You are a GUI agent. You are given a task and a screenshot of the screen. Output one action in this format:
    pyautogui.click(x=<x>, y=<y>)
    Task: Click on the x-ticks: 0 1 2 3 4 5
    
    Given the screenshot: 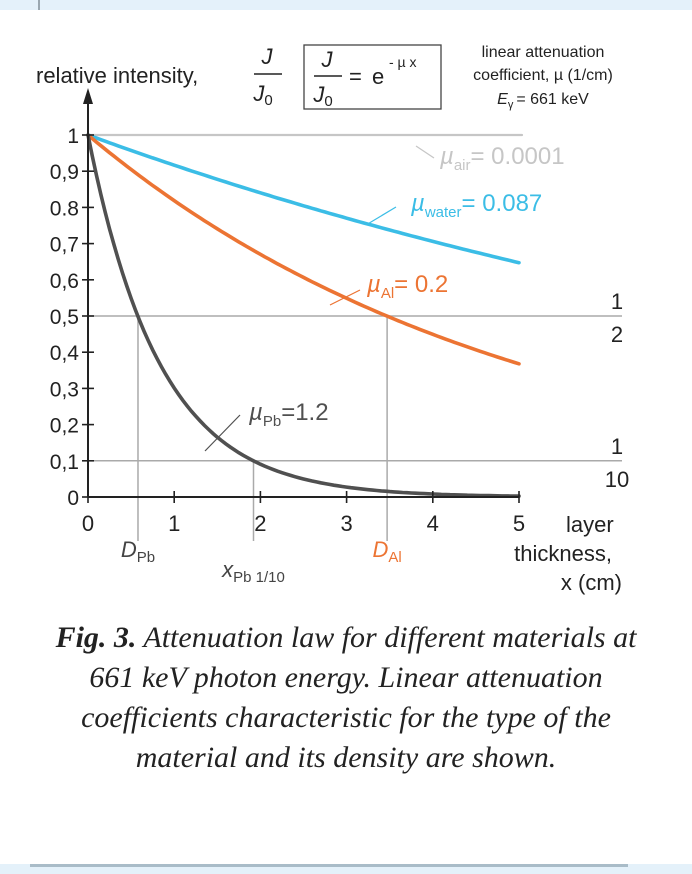 What is the action you would take?
    pyautogui.click(x=303, y=513)
    